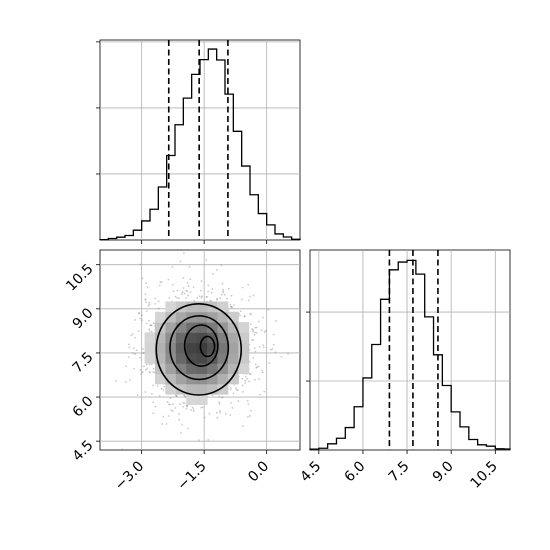 Image resolution: width=550 pixels, height=550 pixels. I want to click on x-tick-label: −3.0, so click(129, 475).